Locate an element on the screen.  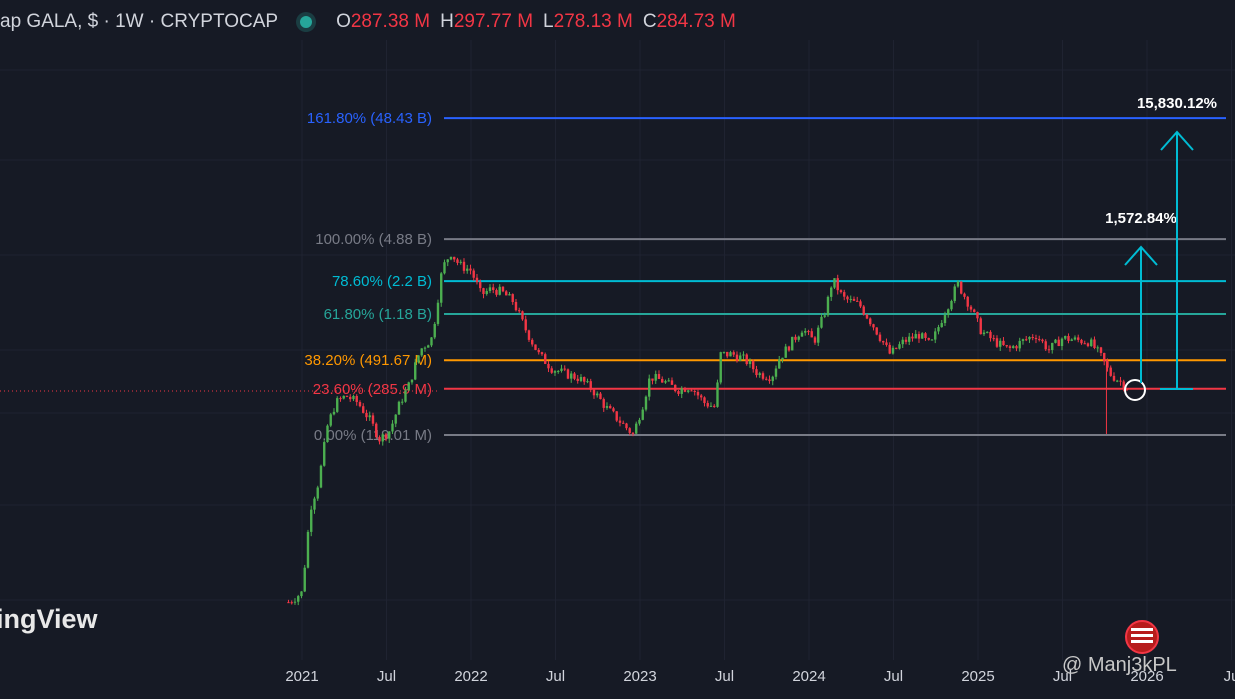
x-tick-label: 2021 is located at coordinates (301, 676).